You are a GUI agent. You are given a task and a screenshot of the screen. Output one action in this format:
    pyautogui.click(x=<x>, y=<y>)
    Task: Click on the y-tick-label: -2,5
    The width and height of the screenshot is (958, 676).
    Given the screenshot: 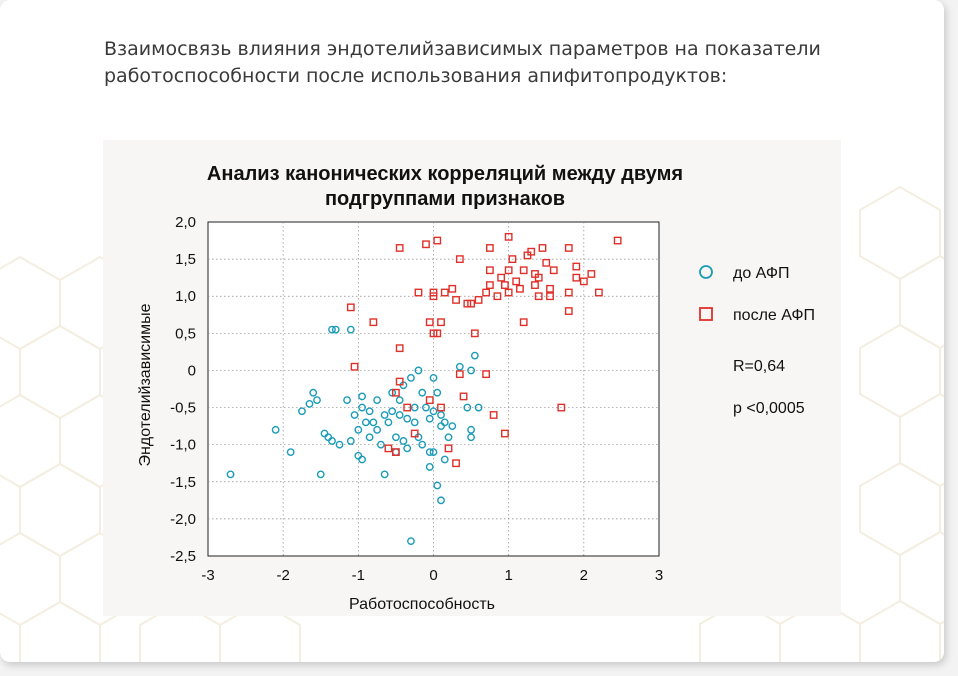 What is the action you would take?
    pyautogui.click(x=183, y=556)
    